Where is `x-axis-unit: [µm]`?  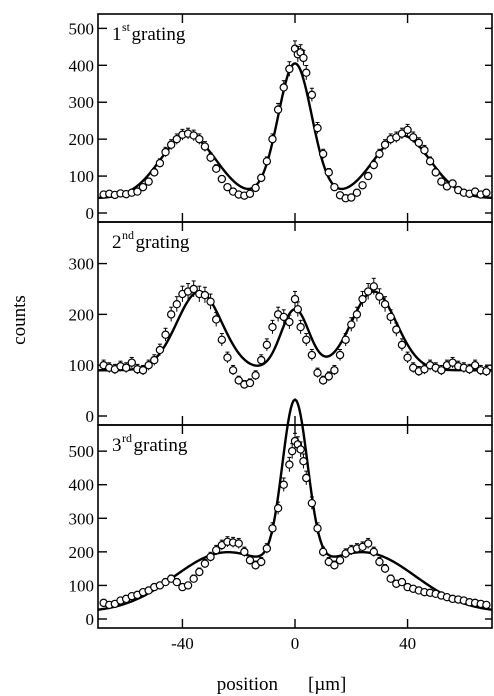 x-axis-unit: [µm] is located at coordinates (327, 684).